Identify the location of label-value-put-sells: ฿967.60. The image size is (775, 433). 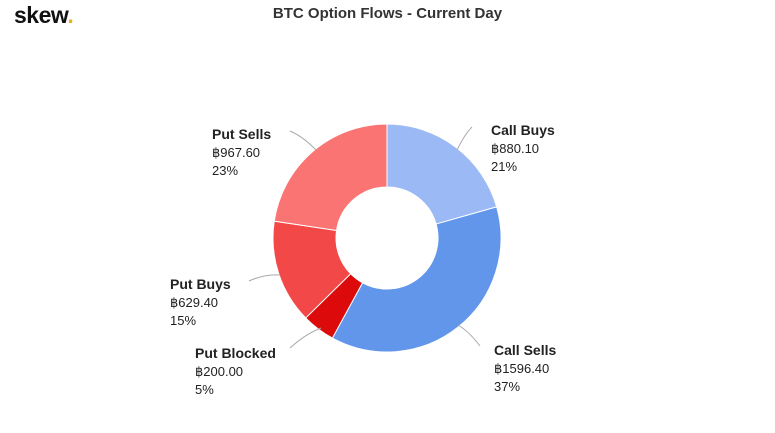
(236, 152).